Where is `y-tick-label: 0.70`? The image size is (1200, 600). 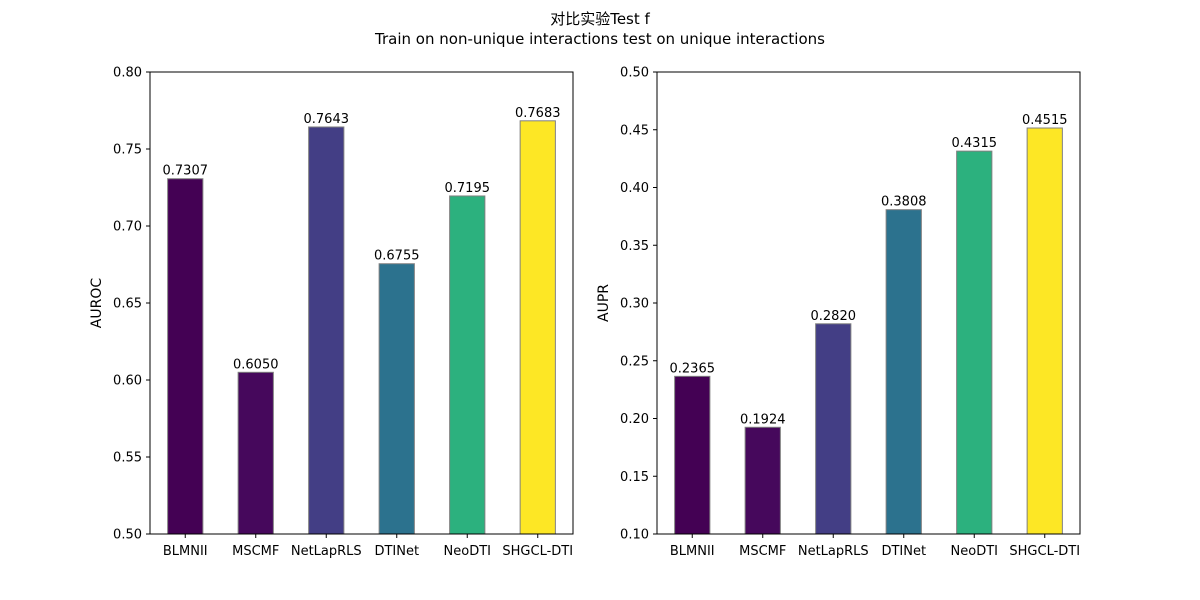
y-tick-label: 0.70 is located at coordinates (127, 227).